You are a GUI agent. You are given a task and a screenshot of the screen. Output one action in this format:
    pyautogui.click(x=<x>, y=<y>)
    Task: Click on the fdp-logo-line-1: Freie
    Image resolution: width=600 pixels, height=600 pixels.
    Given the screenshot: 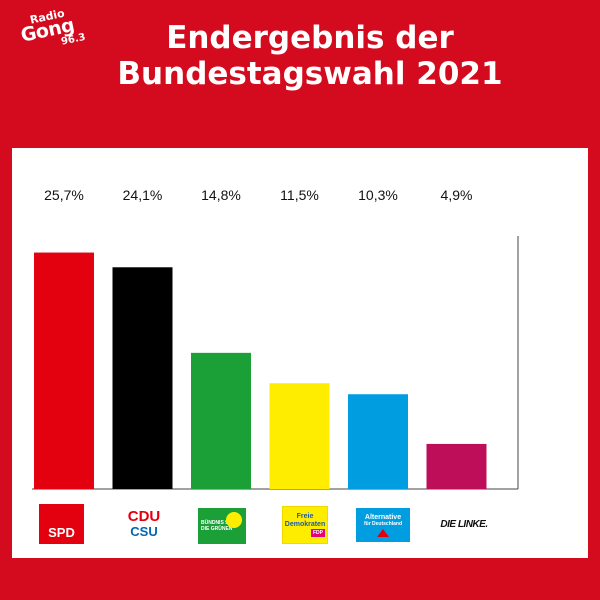 What is the action you would take?
    pyautogui.click(x=305, y=516)
    